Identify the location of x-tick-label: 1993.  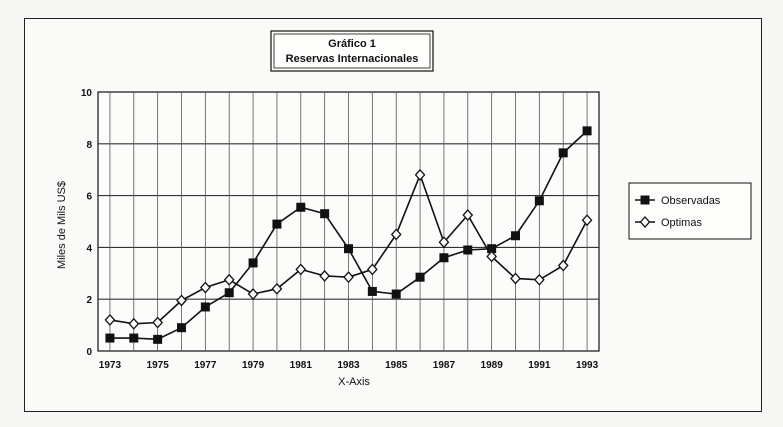
(587, 365).